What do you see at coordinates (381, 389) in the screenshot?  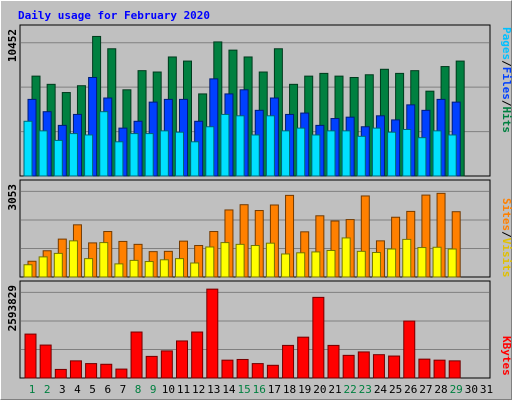 I see `x-tick-label: 24` at bounding box center [381, 389].